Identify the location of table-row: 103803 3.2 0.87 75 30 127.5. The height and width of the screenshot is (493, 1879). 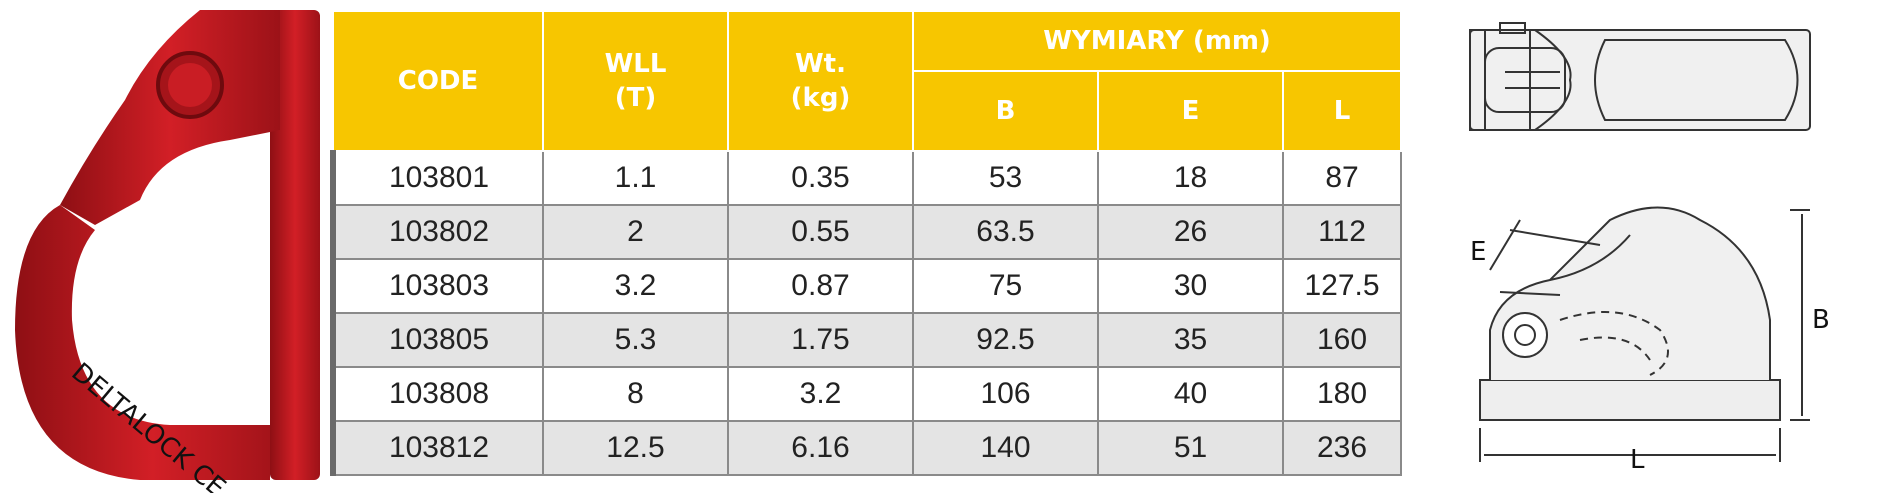
(866, 286).